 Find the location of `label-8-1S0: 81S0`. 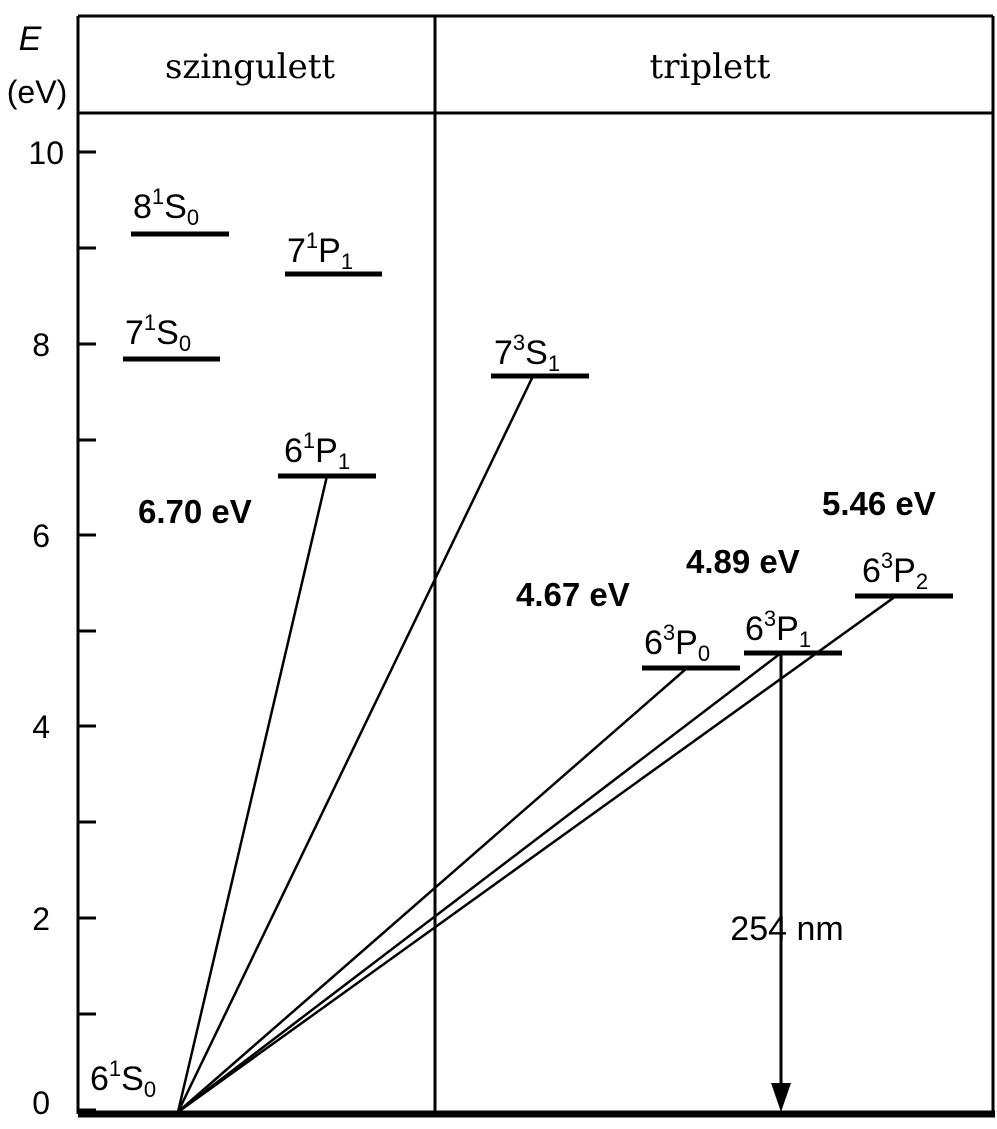

label-8-1S0: 81S0 is located at coordinates (166, 207).